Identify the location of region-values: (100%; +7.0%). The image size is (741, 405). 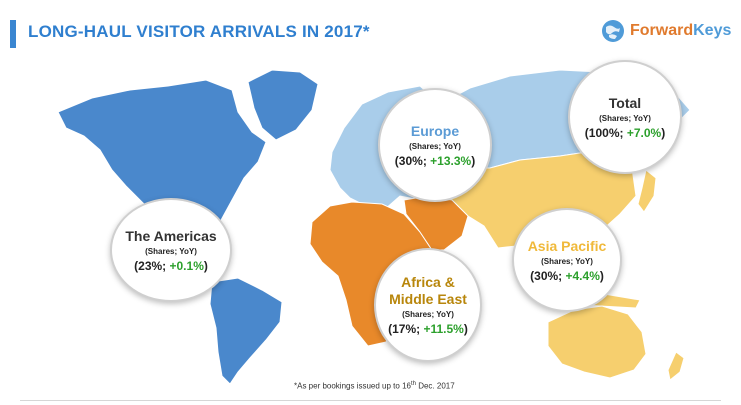
(625, 132).